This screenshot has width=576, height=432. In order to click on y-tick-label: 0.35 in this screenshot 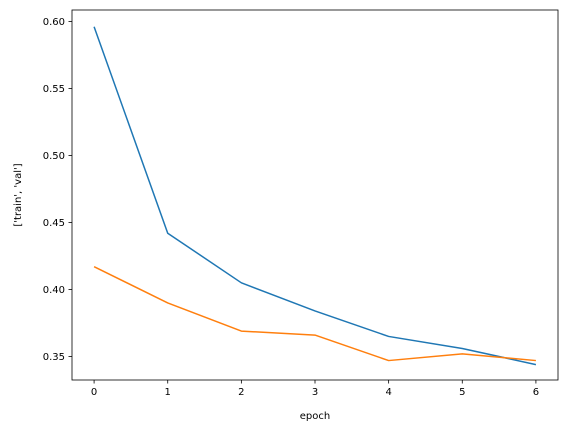, I will do `click(54, 357)`.